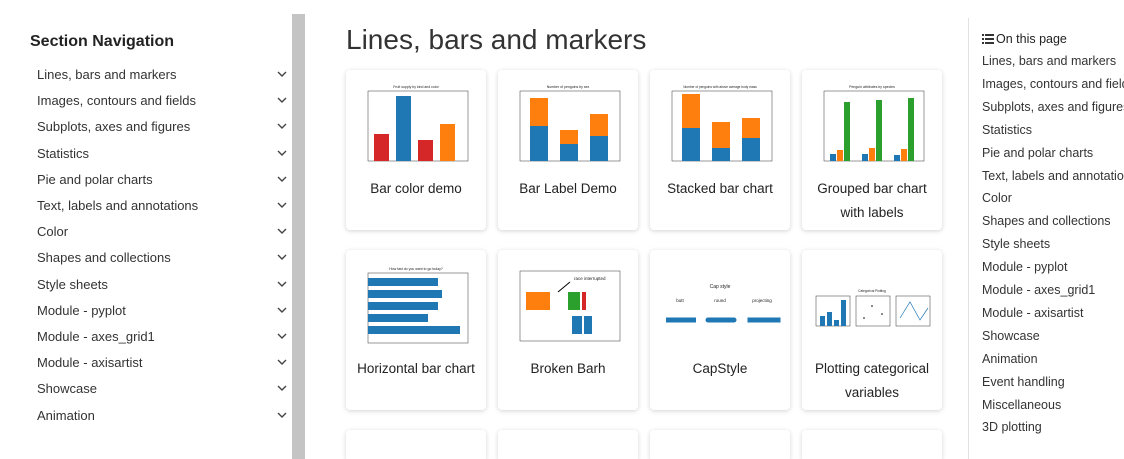  I want to click on toc-link: Showcase, so click(1011, 335).